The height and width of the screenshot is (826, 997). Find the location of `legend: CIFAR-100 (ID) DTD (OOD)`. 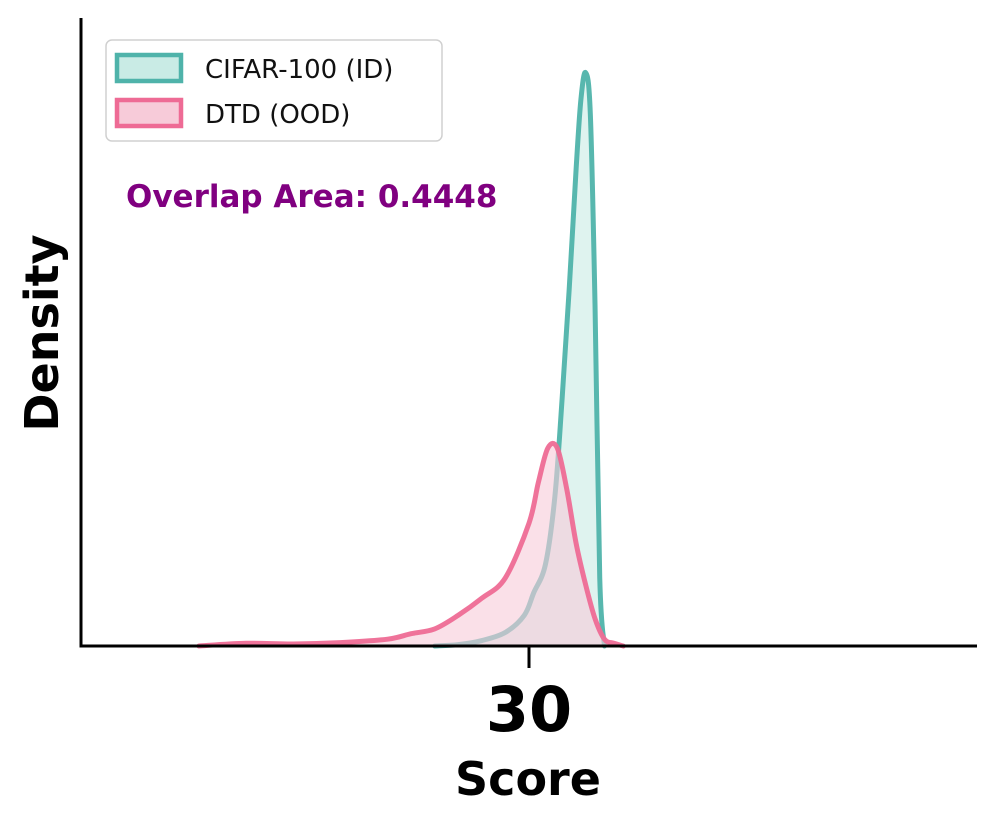

legend: CIFAR-100 (ID) DTD (OOD) is located at coordinates (274, 90).